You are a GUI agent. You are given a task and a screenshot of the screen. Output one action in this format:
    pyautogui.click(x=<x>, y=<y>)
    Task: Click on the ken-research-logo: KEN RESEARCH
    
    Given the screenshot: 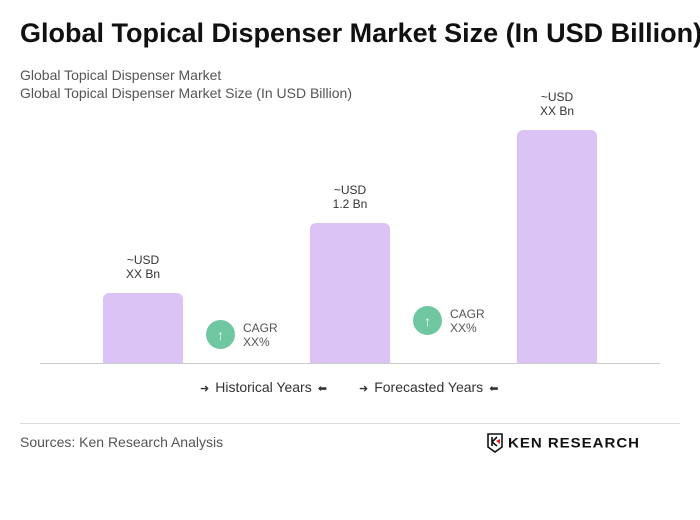 What is the action you would take?
    pyautogui.click(x=563, y=443)
    